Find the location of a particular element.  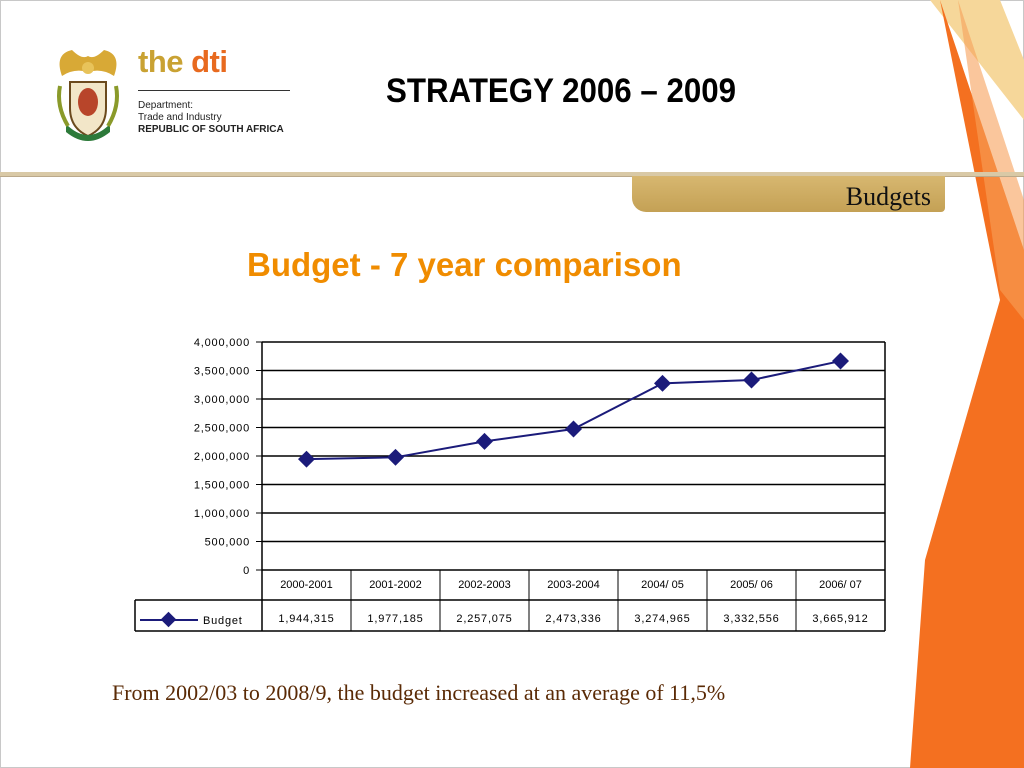

header-band is located at coordinates (512, 174).